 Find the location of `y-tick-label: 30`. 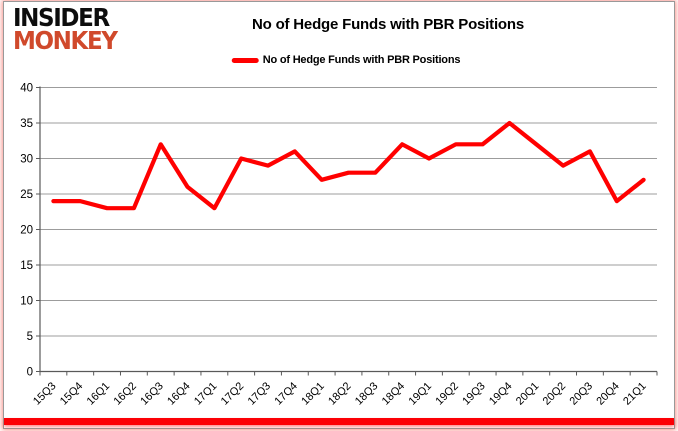

y-tick-label: 30 is located at coordinates (26, 160).